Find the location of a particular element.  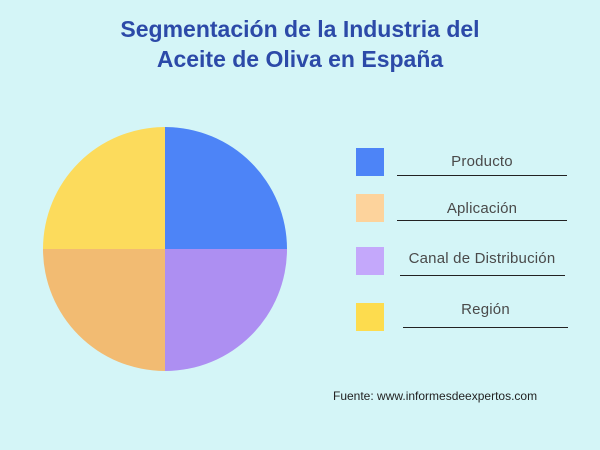

legend-swatch-region is located at coordinates (370, 317).